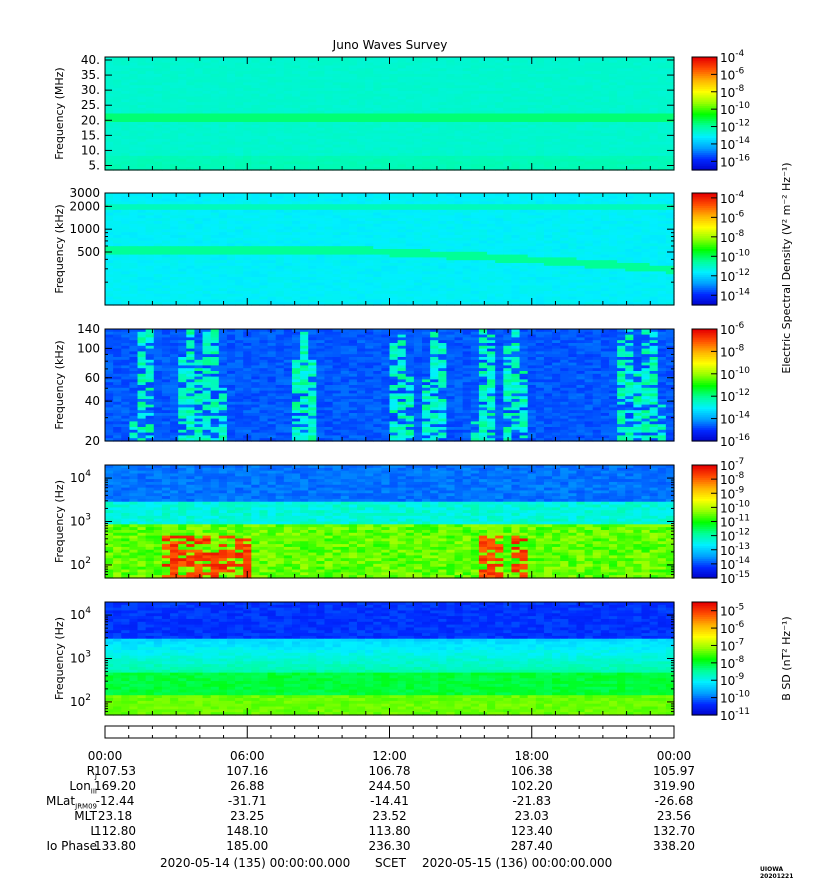 The width and height of the screenshot is (815, 880). Describe the element at coordinates (704, 143) in the screenshot. I see `colorbar-swatch` at that location.